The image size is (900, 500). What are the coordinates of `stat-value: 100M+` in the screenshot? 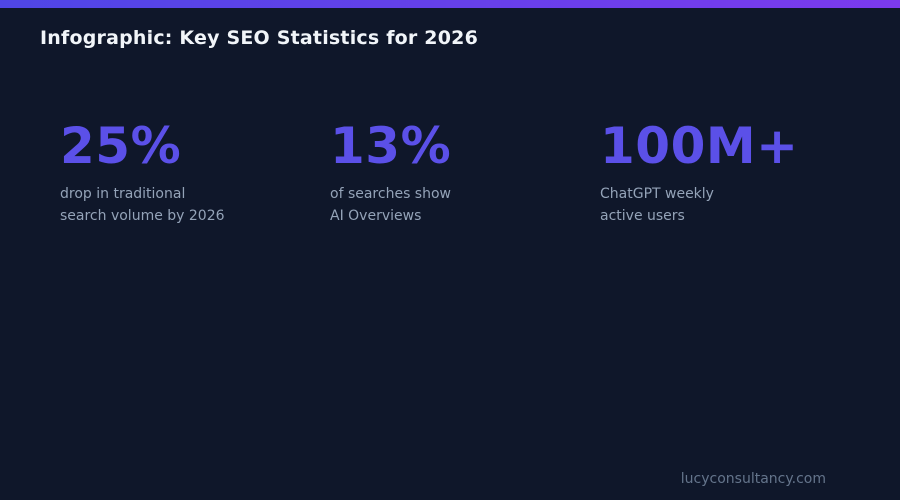 It's located at (699, 146).